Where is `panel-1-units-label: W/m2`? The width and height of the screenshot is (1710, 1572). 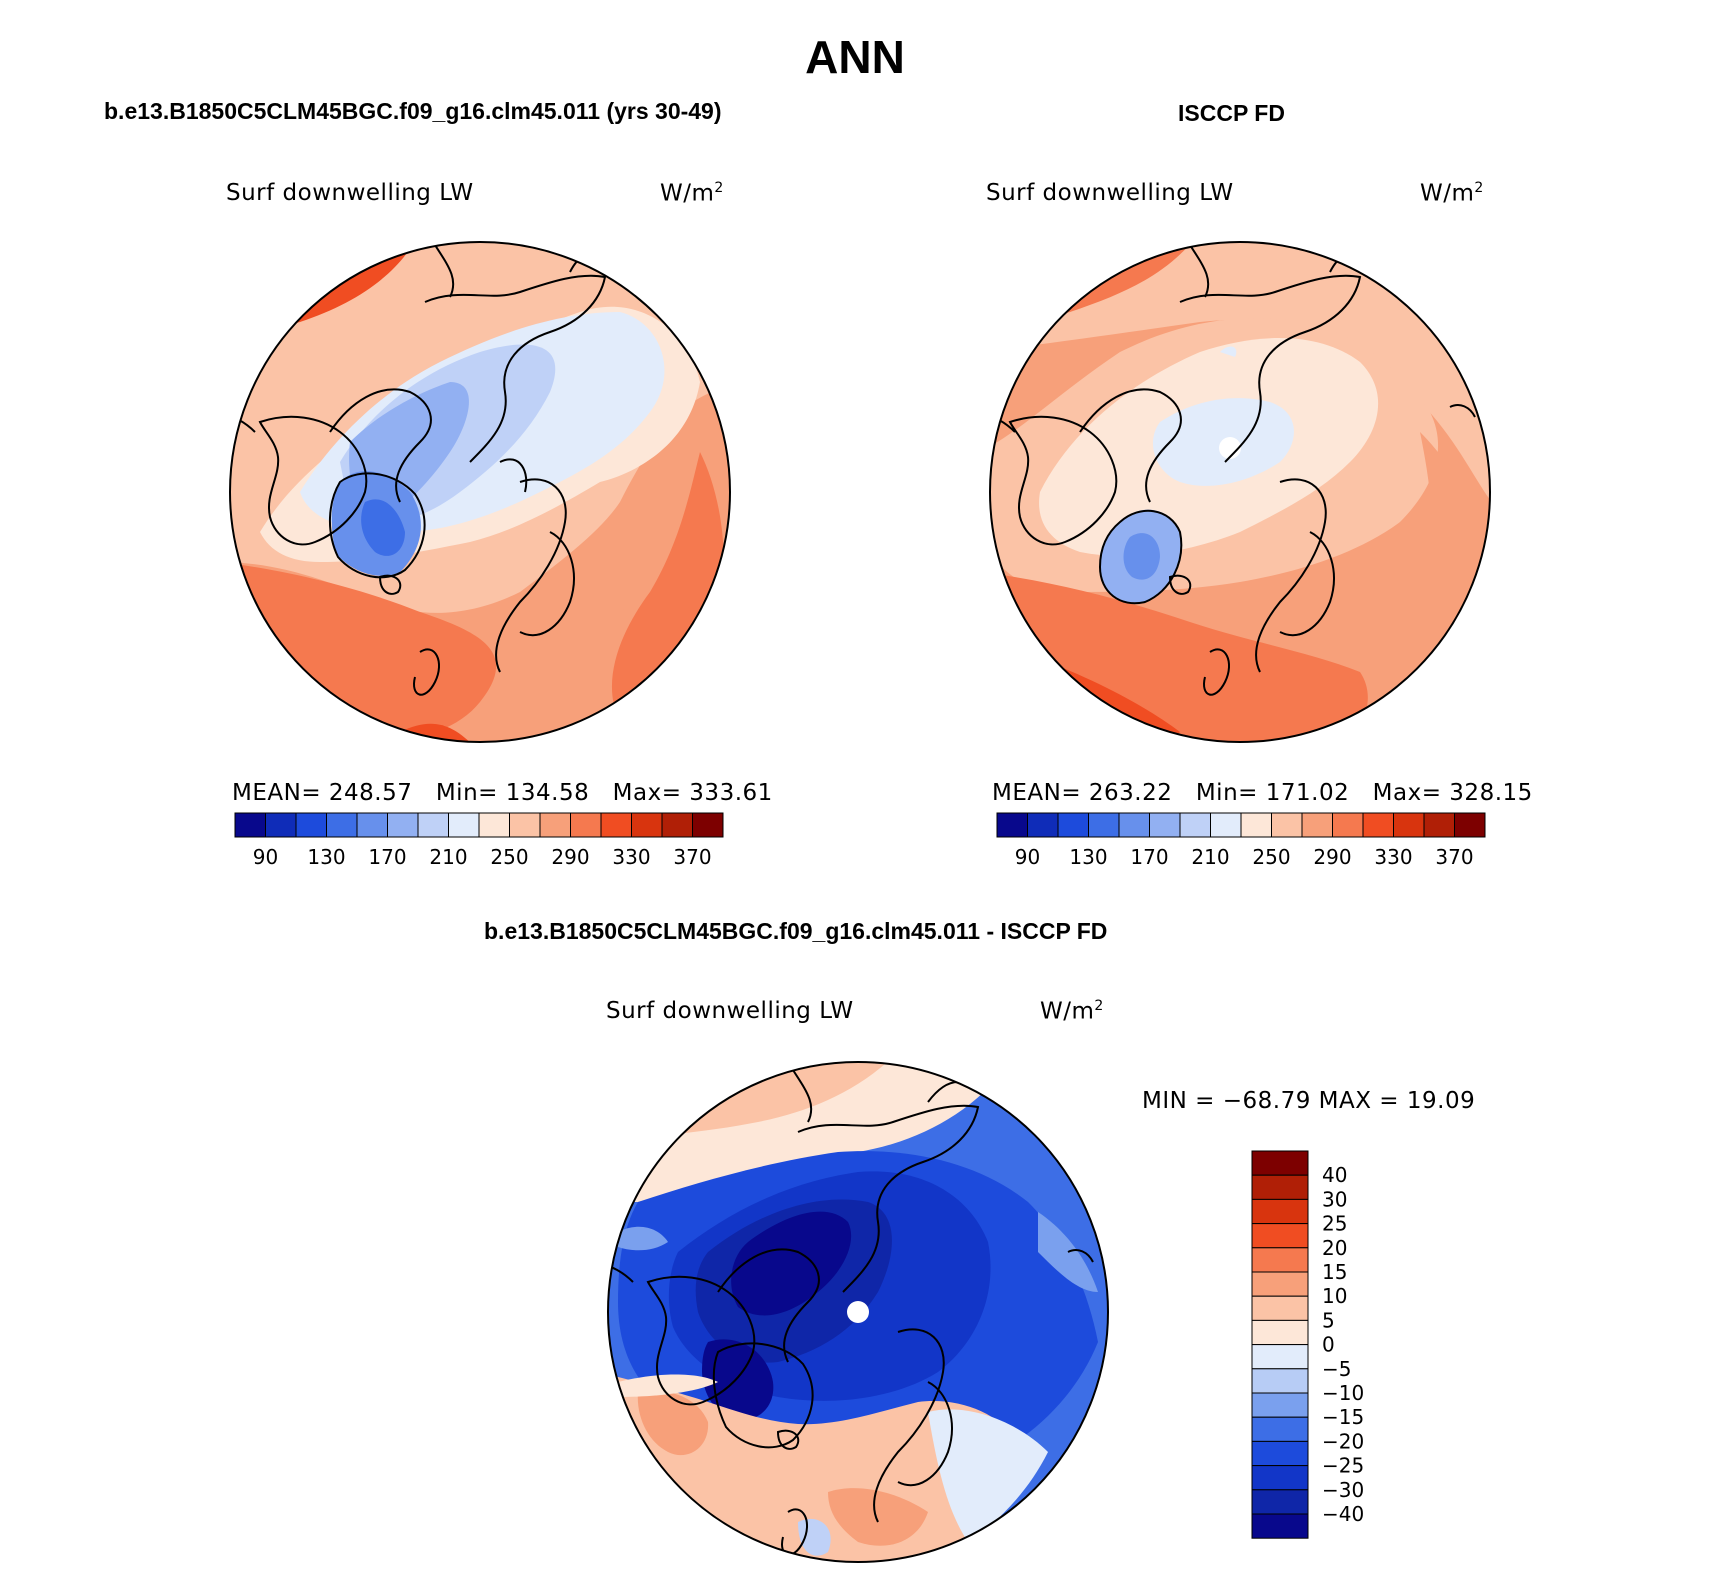
panel-1-units-label: W/m2 is located at coordinates (692, 193).